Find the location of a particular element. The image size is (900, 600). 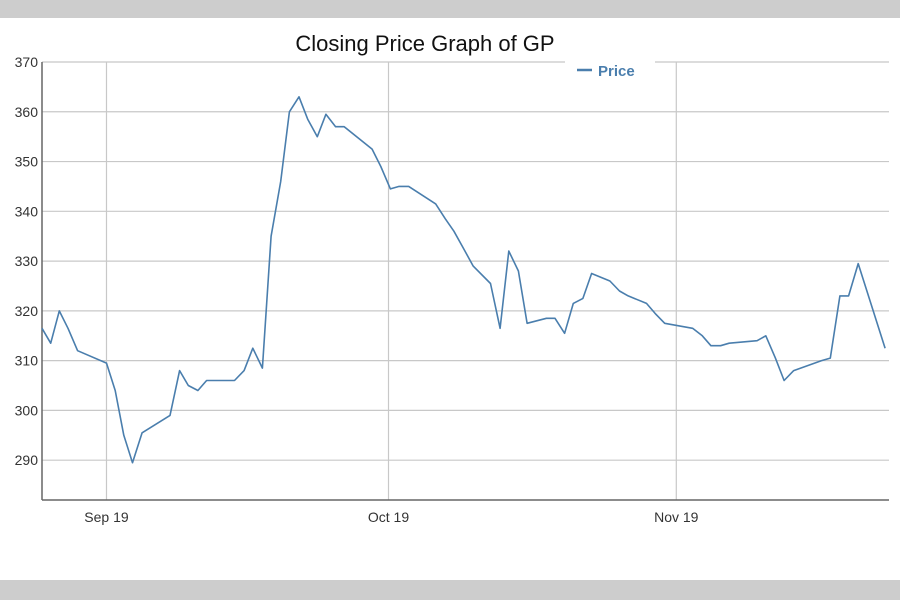

y-tick-label-370: 370 is located at coordinates (27, 62).